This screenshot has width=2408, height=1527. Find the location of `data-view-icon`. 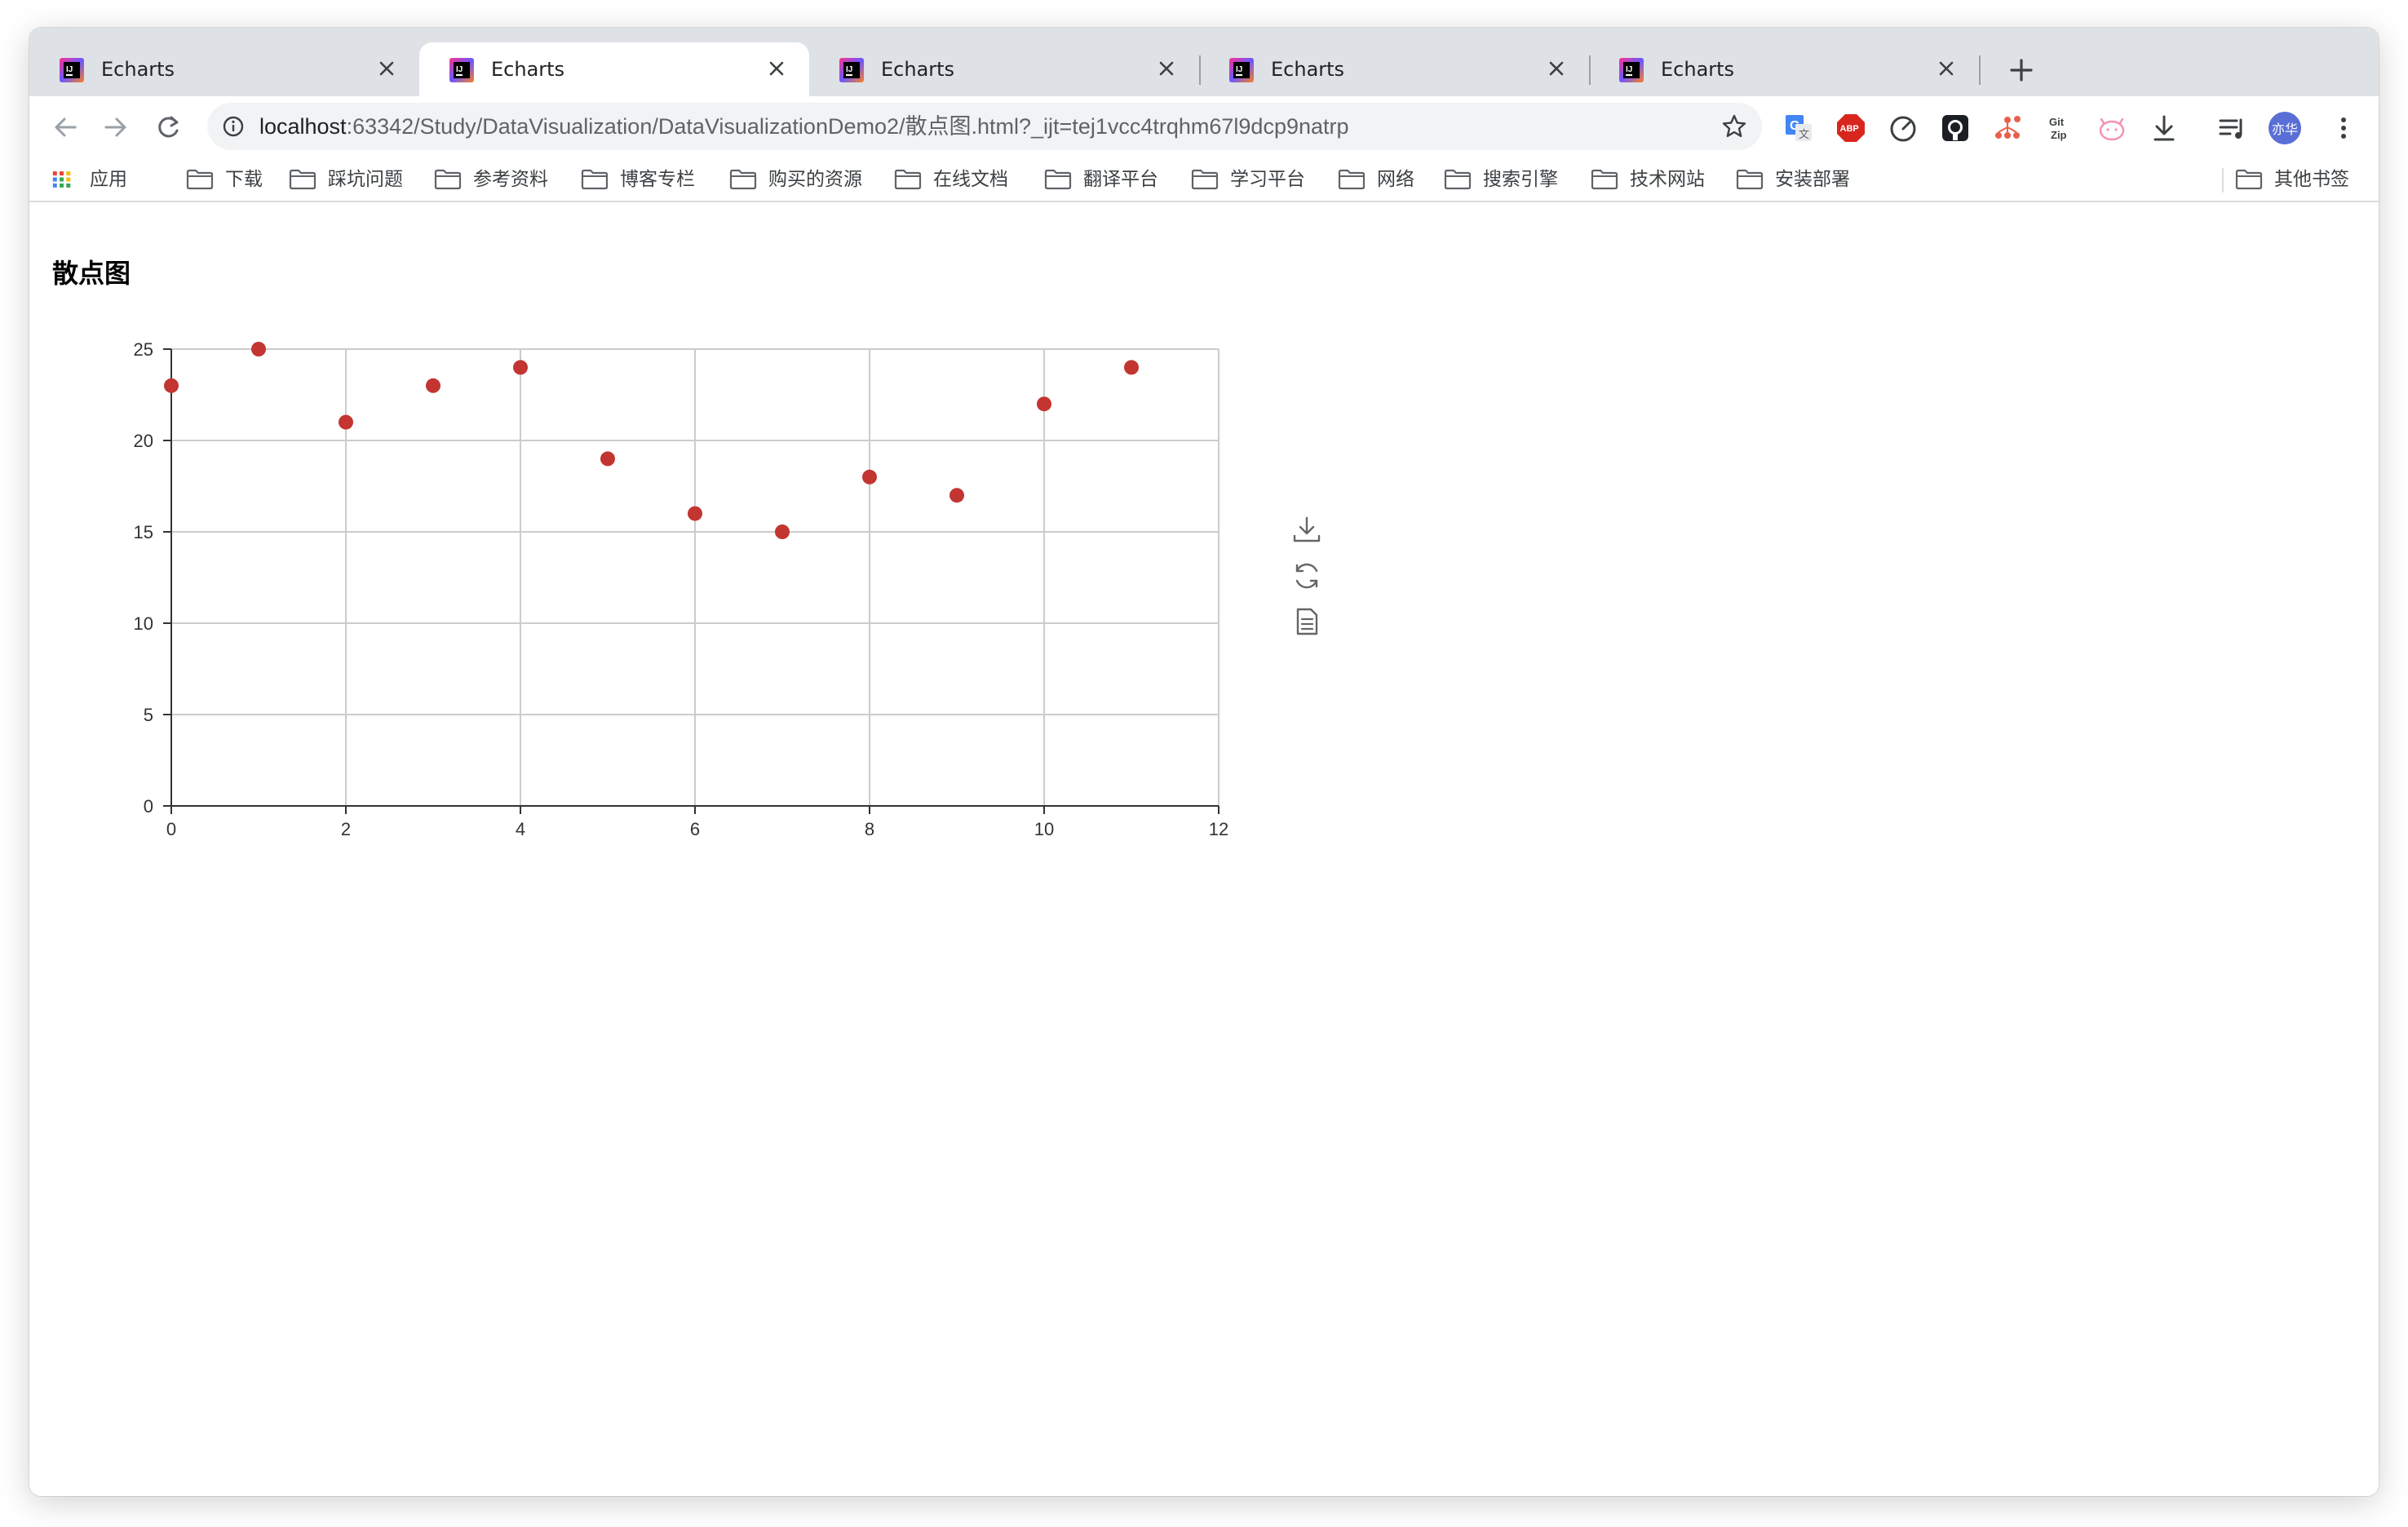

data-view-icon is located at coordinates (1306, 621).